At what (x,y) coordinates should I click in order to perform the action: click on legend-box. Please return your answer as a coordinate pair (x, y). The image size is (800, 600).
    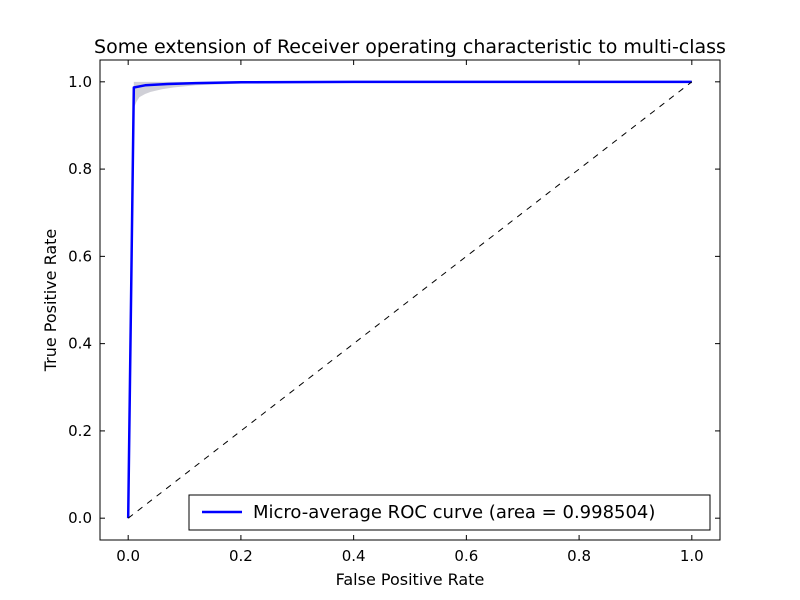
    Looking at the image, I should click on (449, 512).